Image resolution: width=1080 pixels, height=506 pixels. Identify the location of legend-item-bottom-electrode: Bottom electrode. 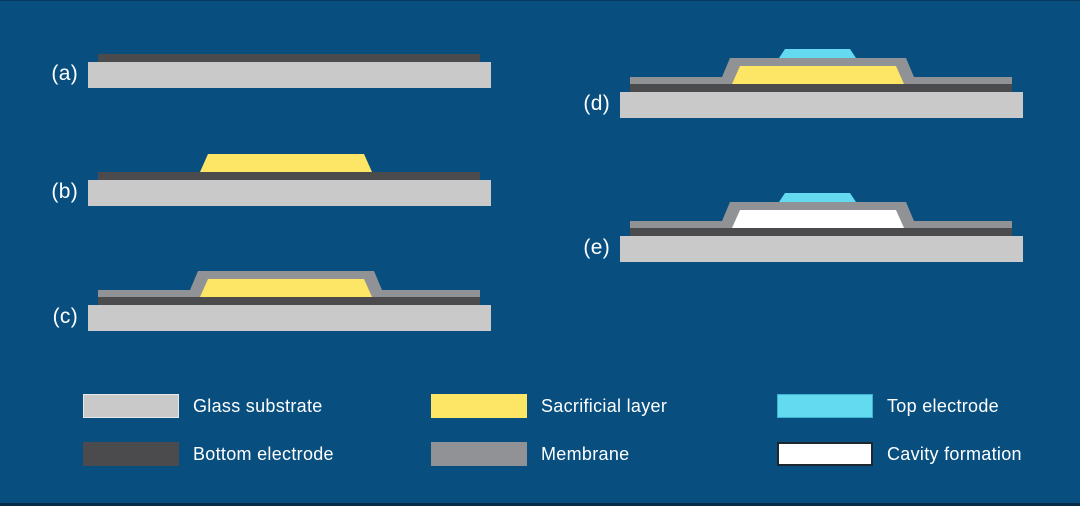
(208, 454).